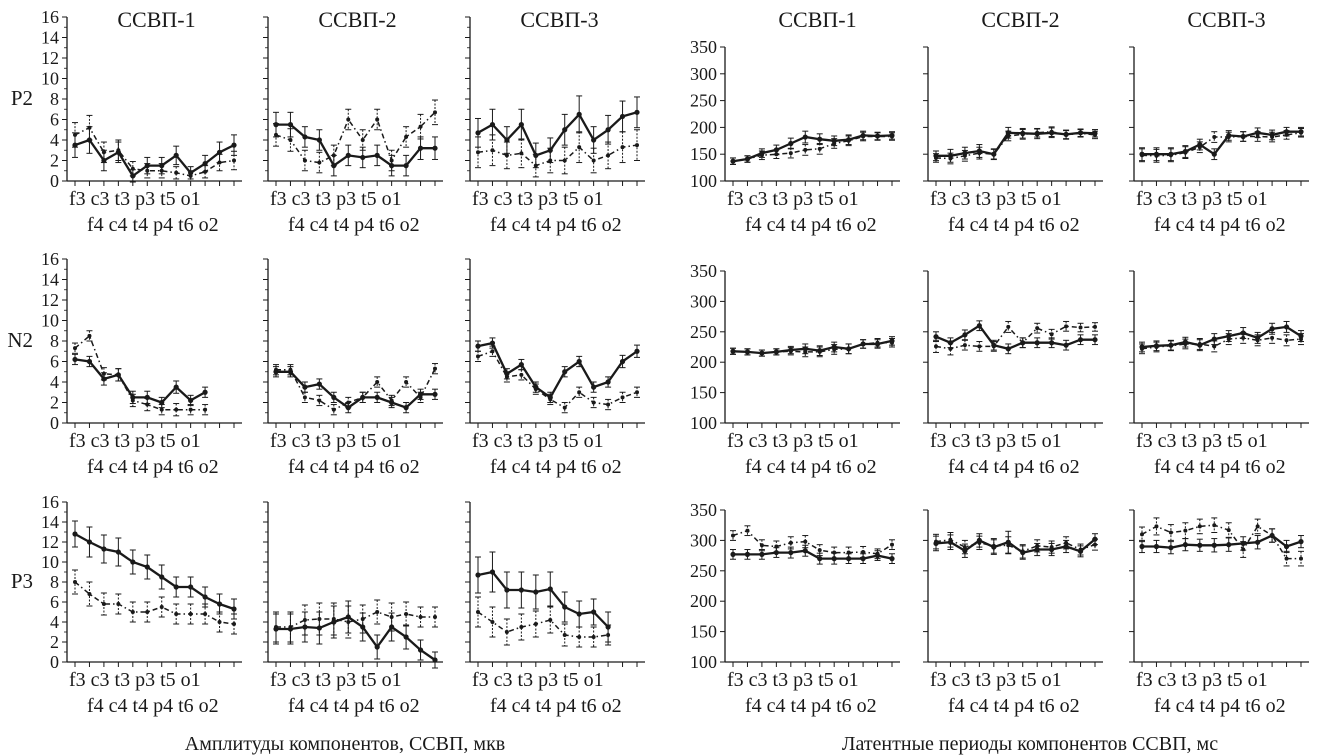  What do you see at coordinates (703, 181) in the screenshot?
I see `y-tick-label: 100` at bounding box center [703, 181].